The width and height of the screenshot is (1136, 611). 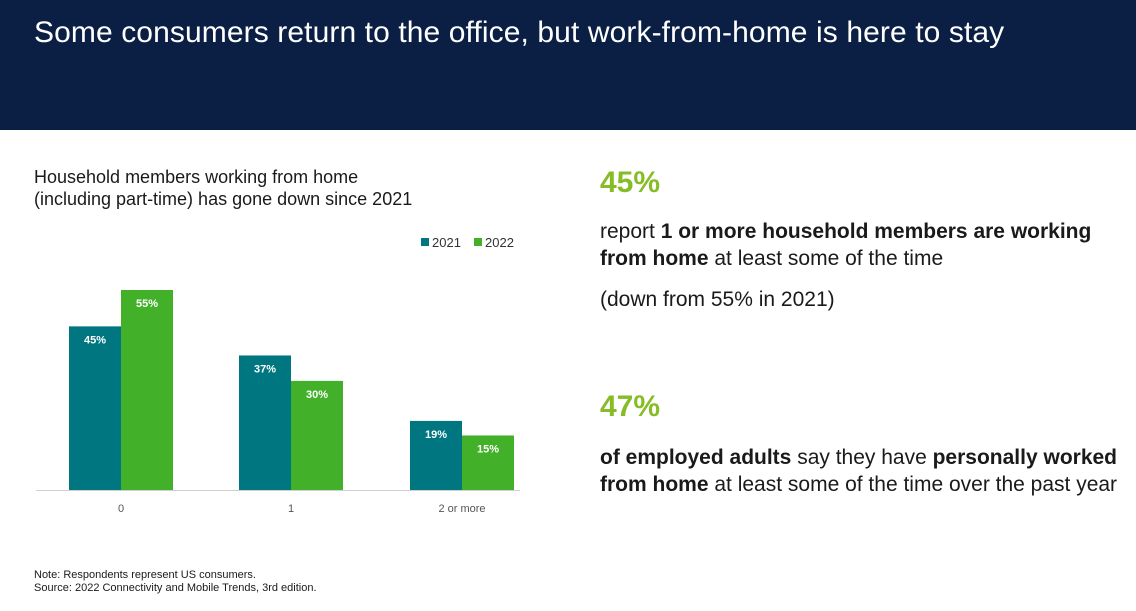 What do you see at coordinates (425, 242) in the screenshot?
I see `legend-swatch-2021` at bounding box center [425, 242].